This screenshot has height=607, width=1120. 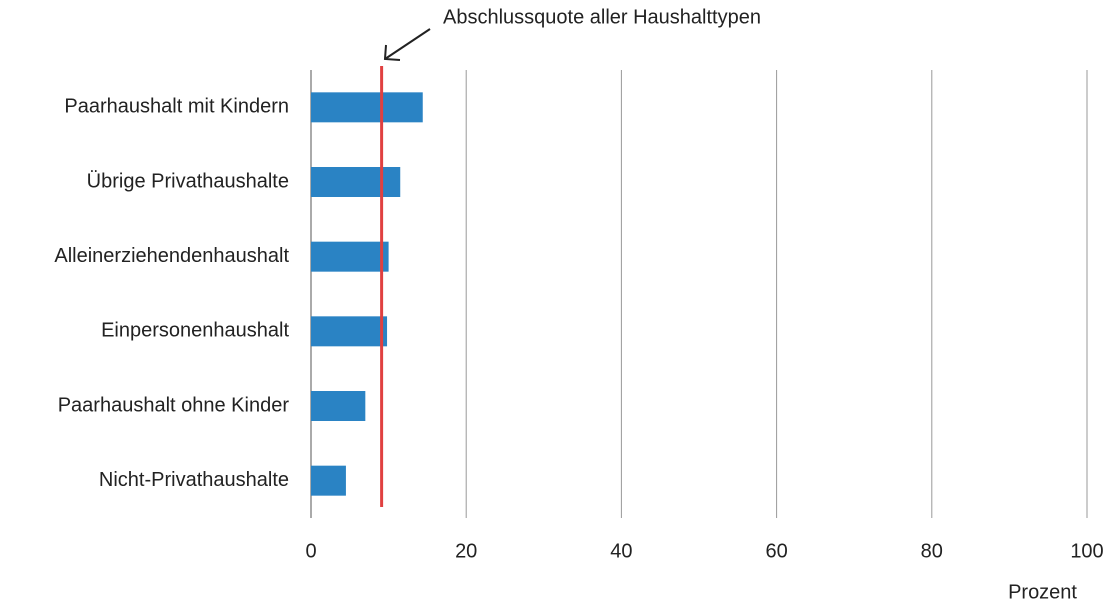 What do you see at coordinates (602, 17) in the screenshot?
I see `reference-annotation: Abschlussquote aller Haushalttypen` at bounding box center [602, 17].